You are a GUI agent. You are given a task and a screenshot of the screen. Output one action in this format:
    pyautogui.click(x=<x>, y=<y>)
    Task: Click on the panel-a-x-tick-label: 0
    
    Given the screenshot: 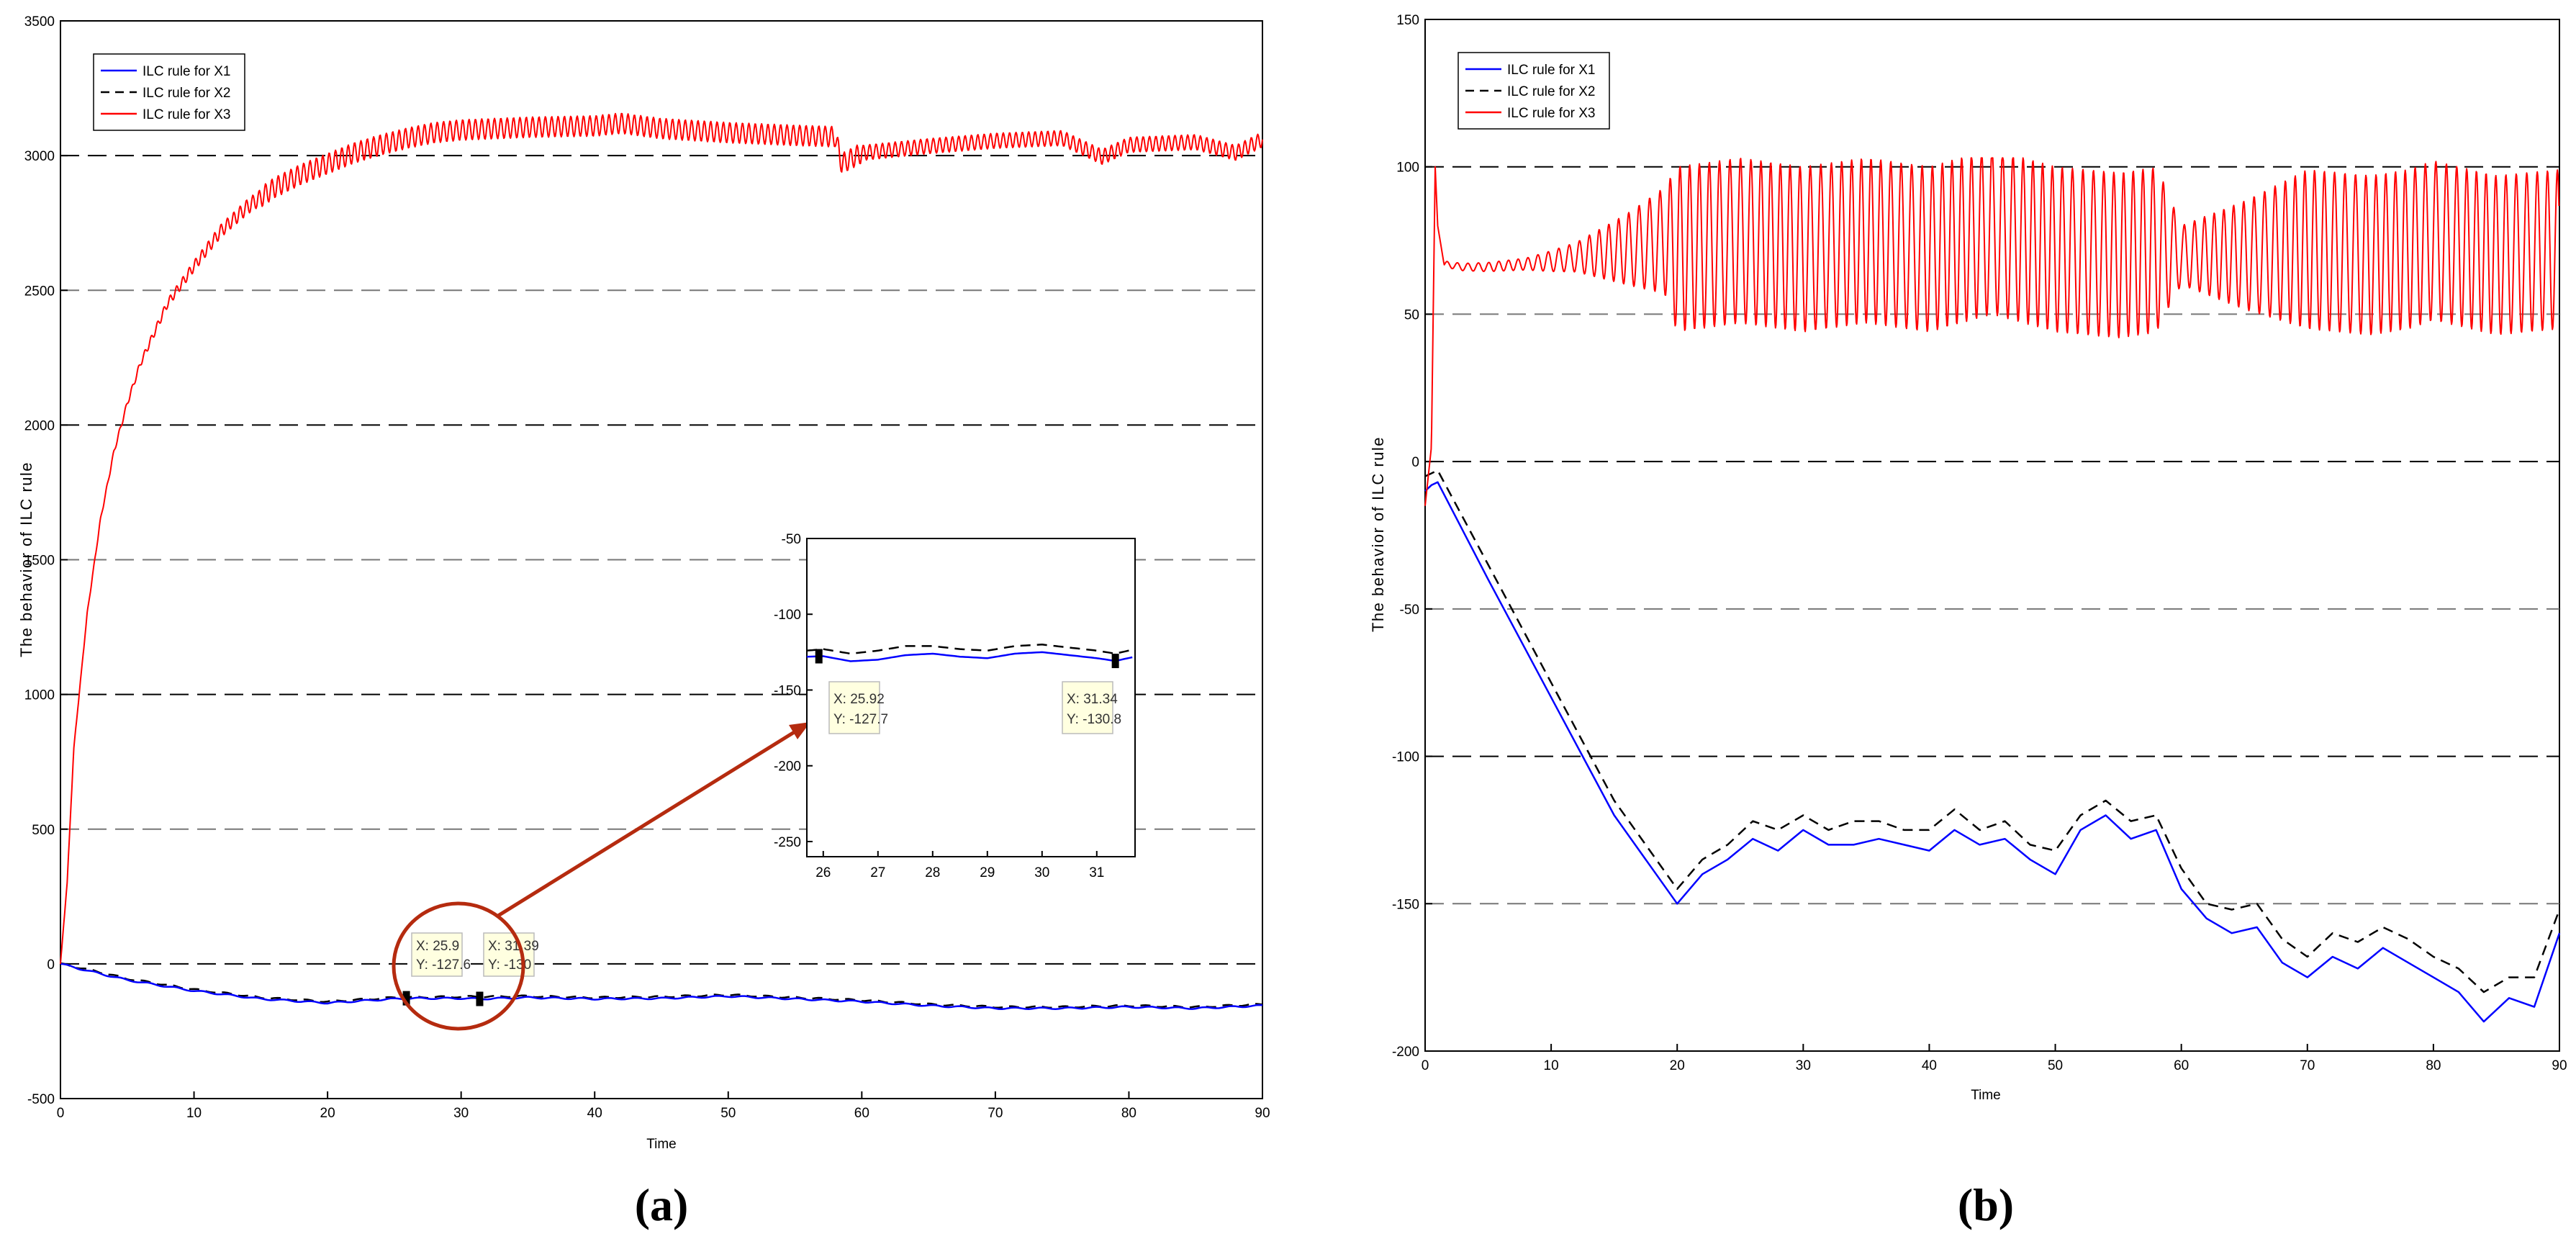 What is the action you would take?
    pyautogui.click(x=61, y=1114)
    